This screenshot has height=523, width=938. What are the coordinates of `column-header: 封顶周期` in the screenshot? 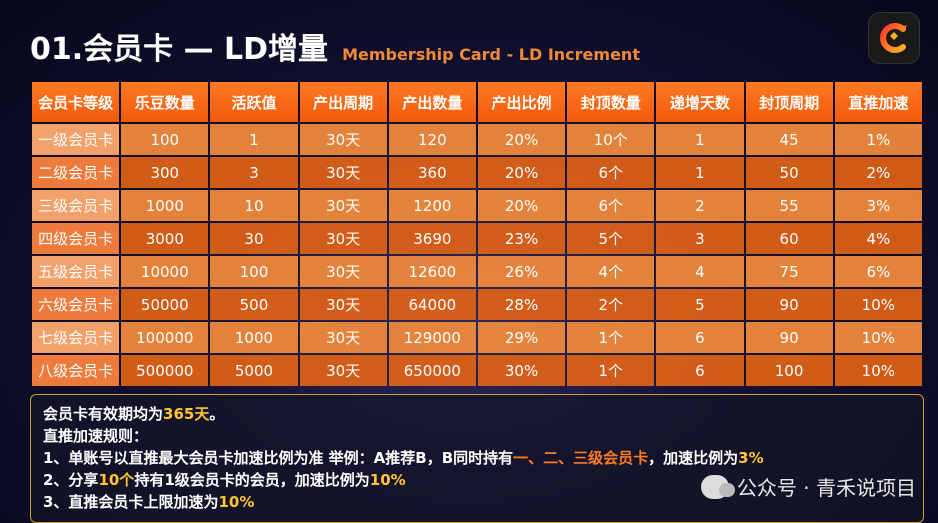 It's located at (789, 102).